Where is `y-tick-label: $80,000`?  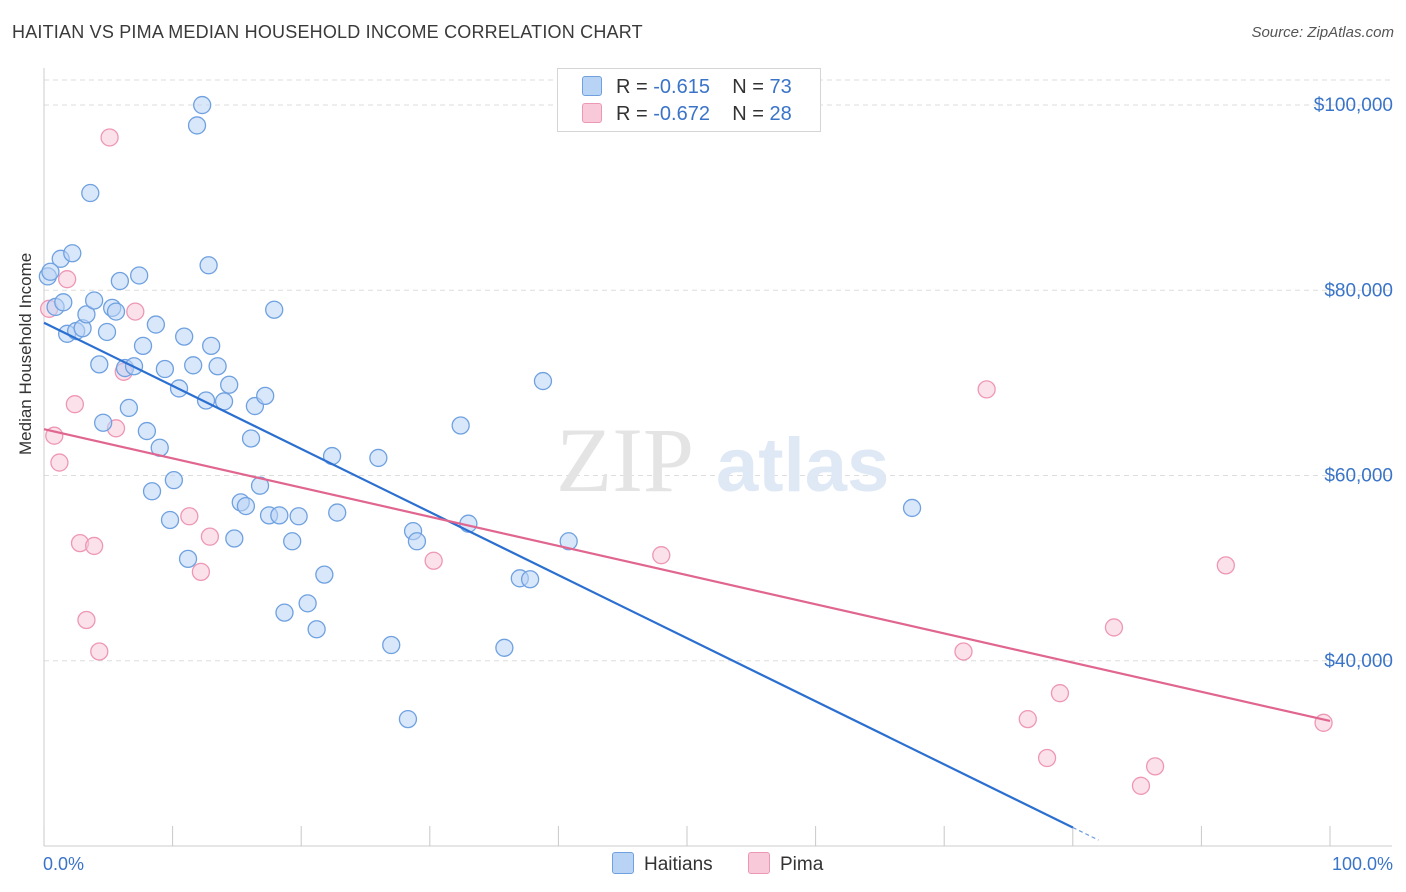
y-tick-label: $80,000 is located at coordinates (1358, 290).